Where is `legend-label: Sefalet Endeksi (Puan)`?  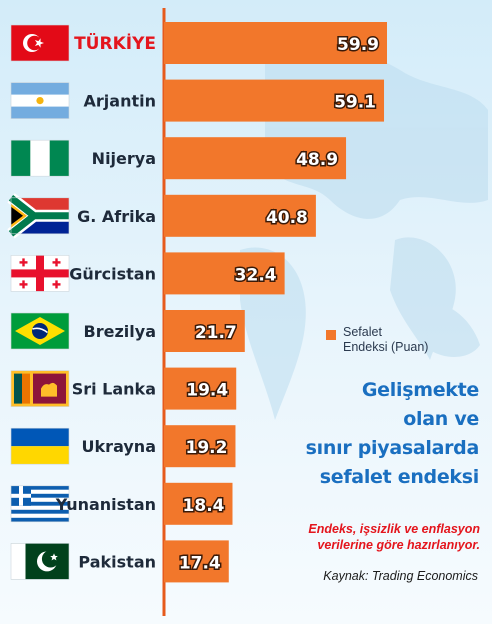 legend-label: Sefalet Endeksi (Puan) is located at coordinates (385, 340).